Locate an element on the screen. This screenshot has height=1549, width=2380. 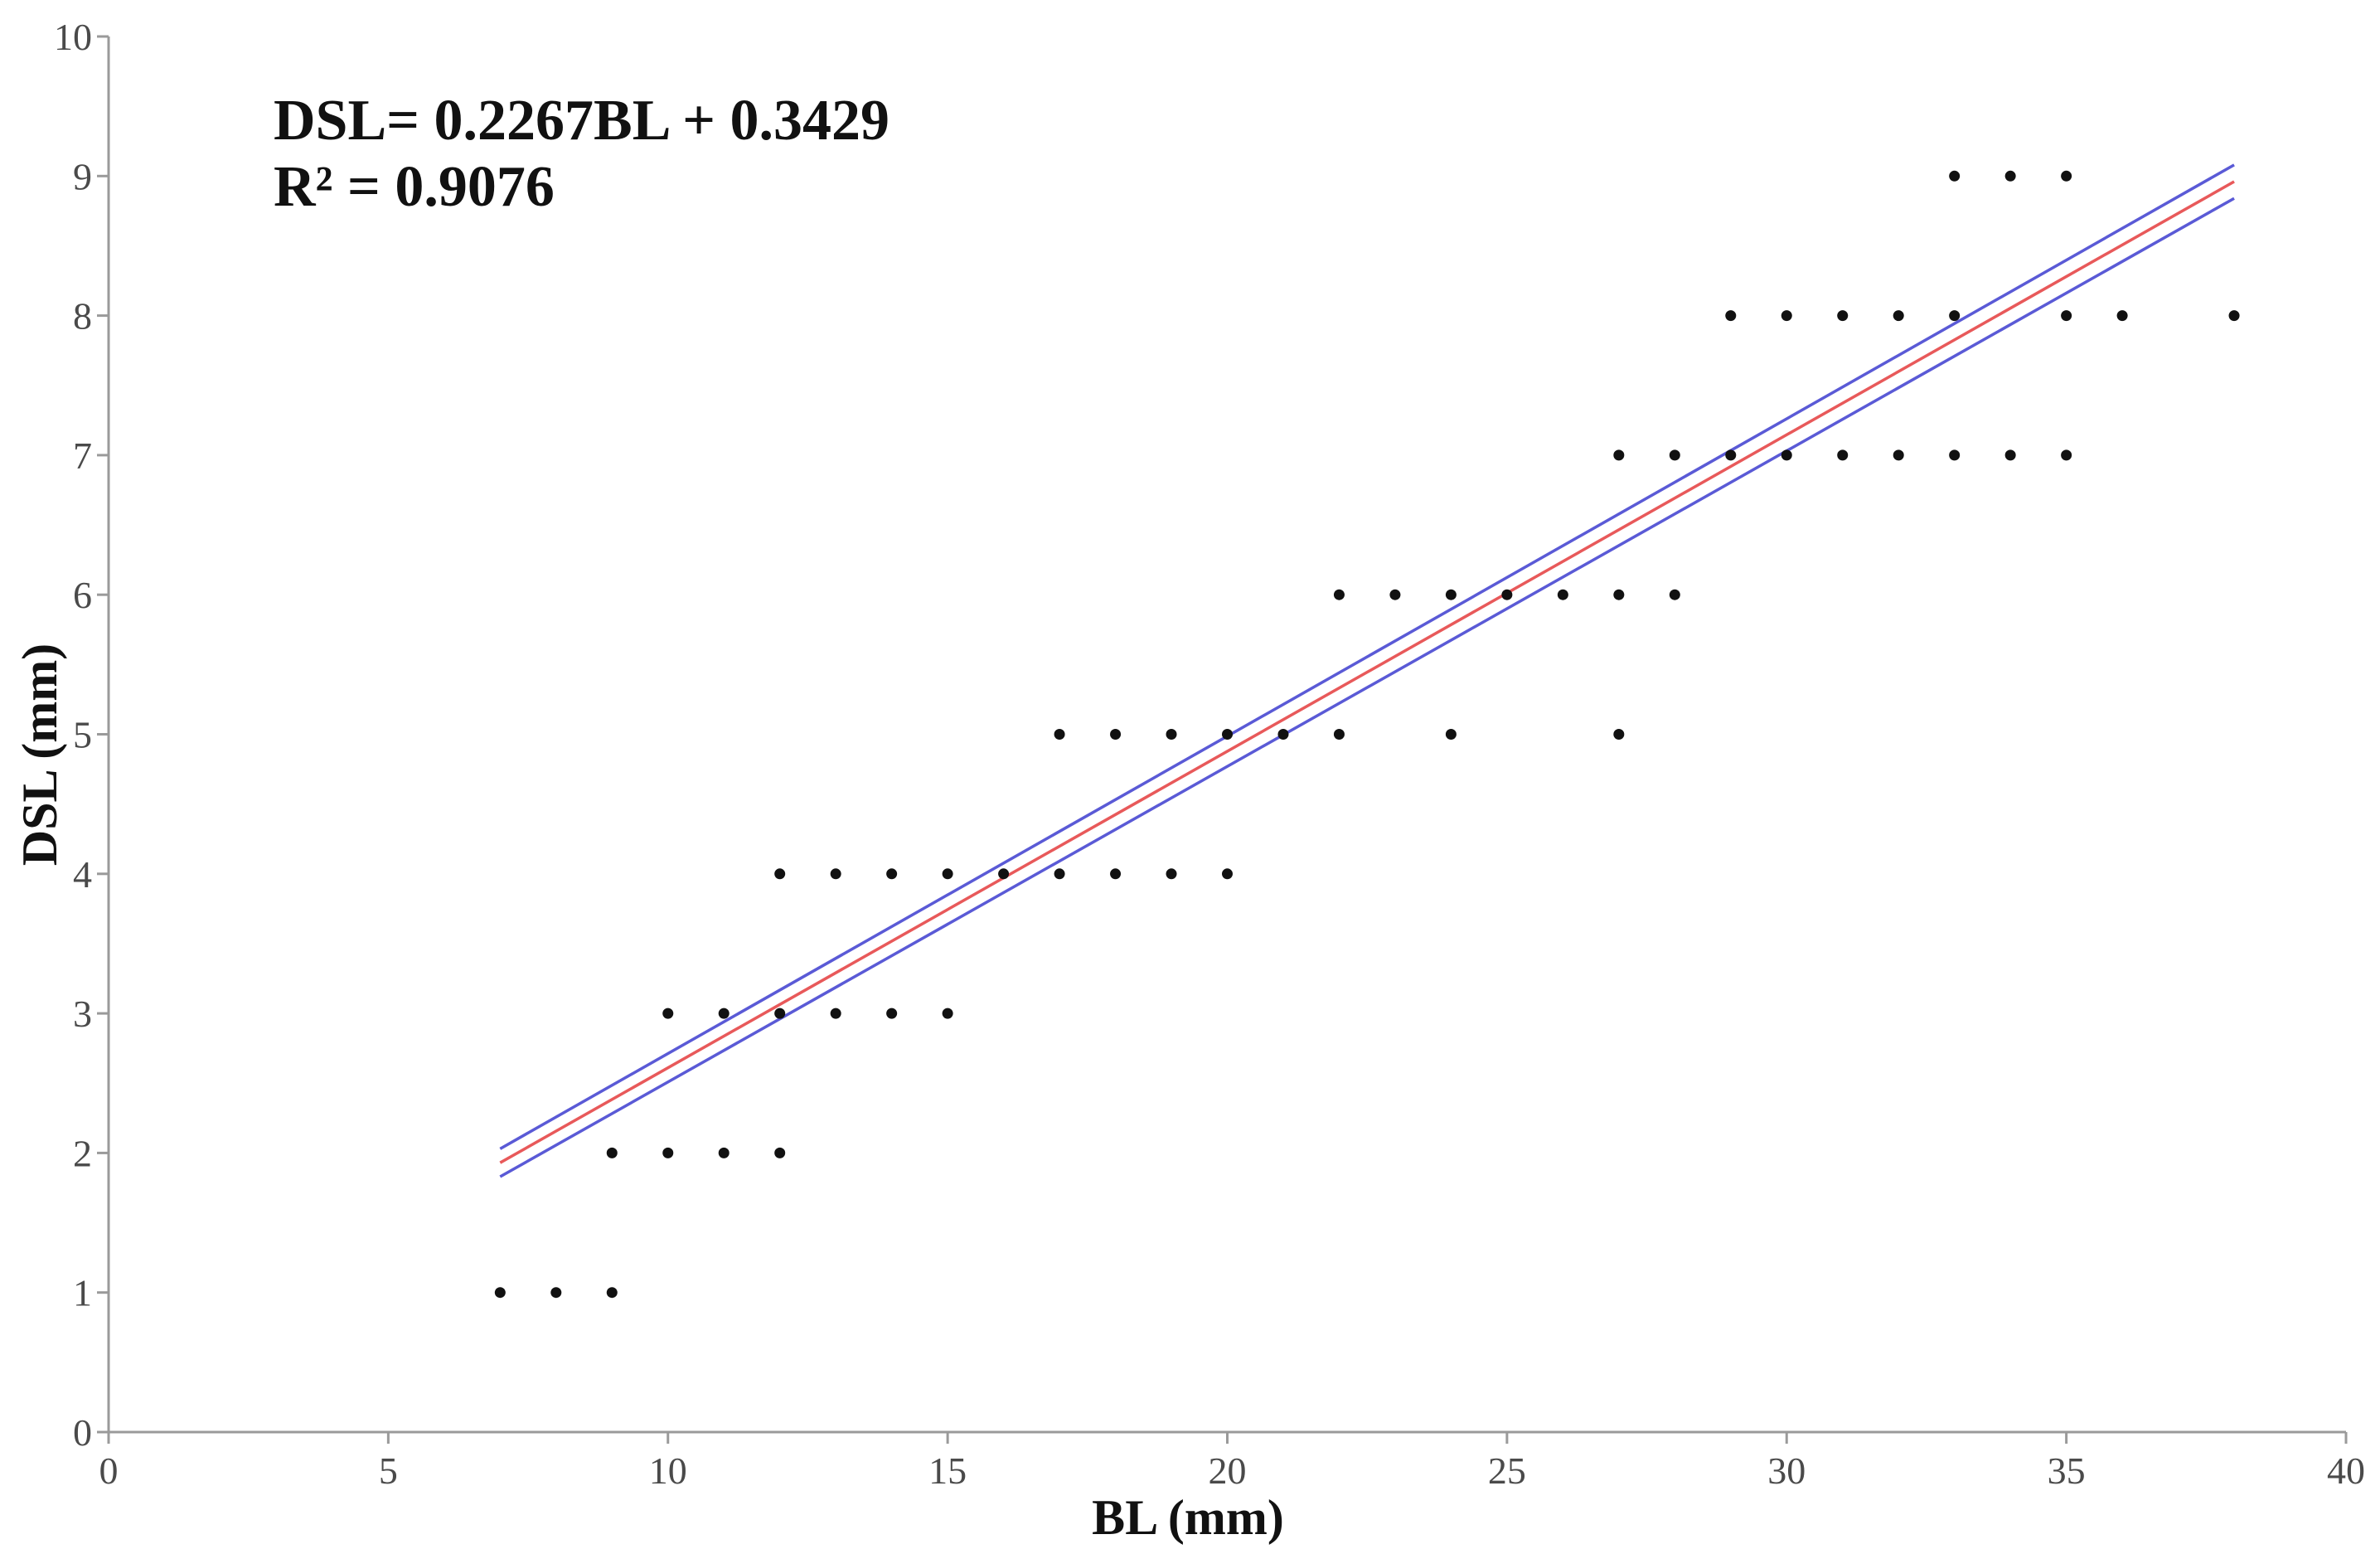
y-tick-label: 6 is located at coordinates (82, 595).